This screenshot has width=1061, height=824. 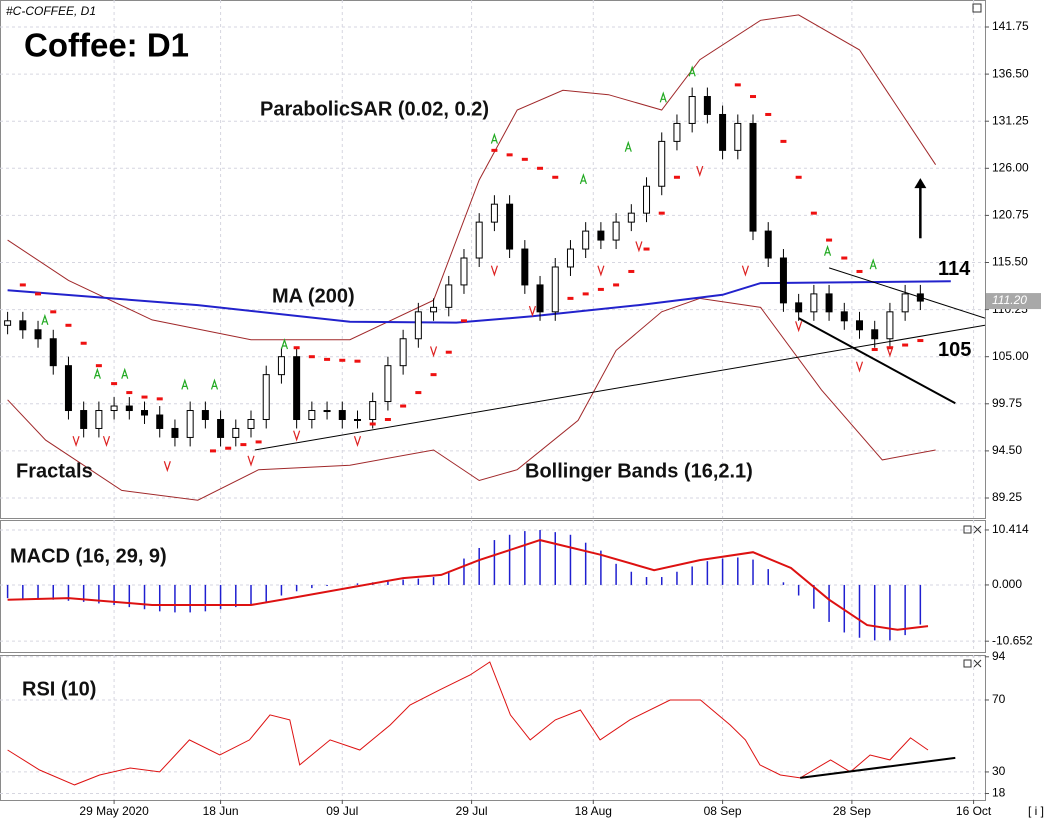 I want to click on bollinger-label: Bollinger Bands (16,2.1), so click(x=639, y=471).